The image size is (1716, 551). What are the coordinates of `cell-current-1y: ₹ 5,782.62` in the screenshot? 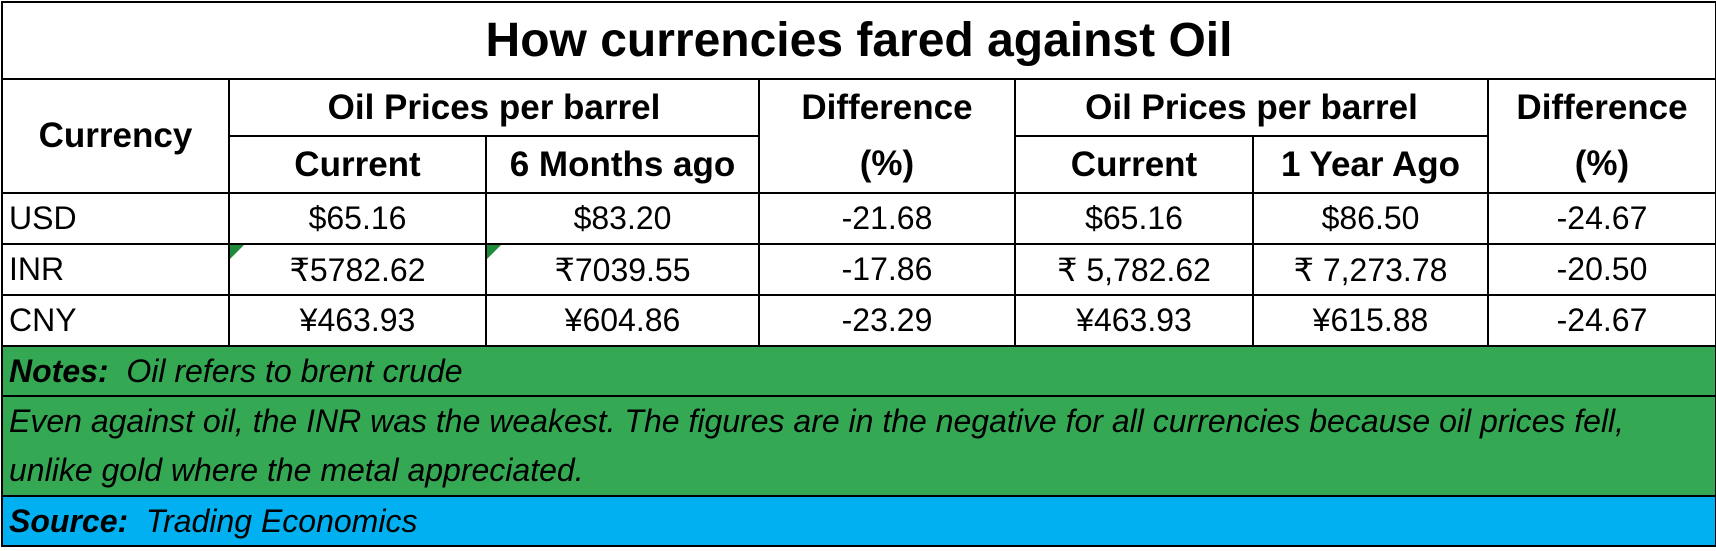 It's located at (1134, 269).